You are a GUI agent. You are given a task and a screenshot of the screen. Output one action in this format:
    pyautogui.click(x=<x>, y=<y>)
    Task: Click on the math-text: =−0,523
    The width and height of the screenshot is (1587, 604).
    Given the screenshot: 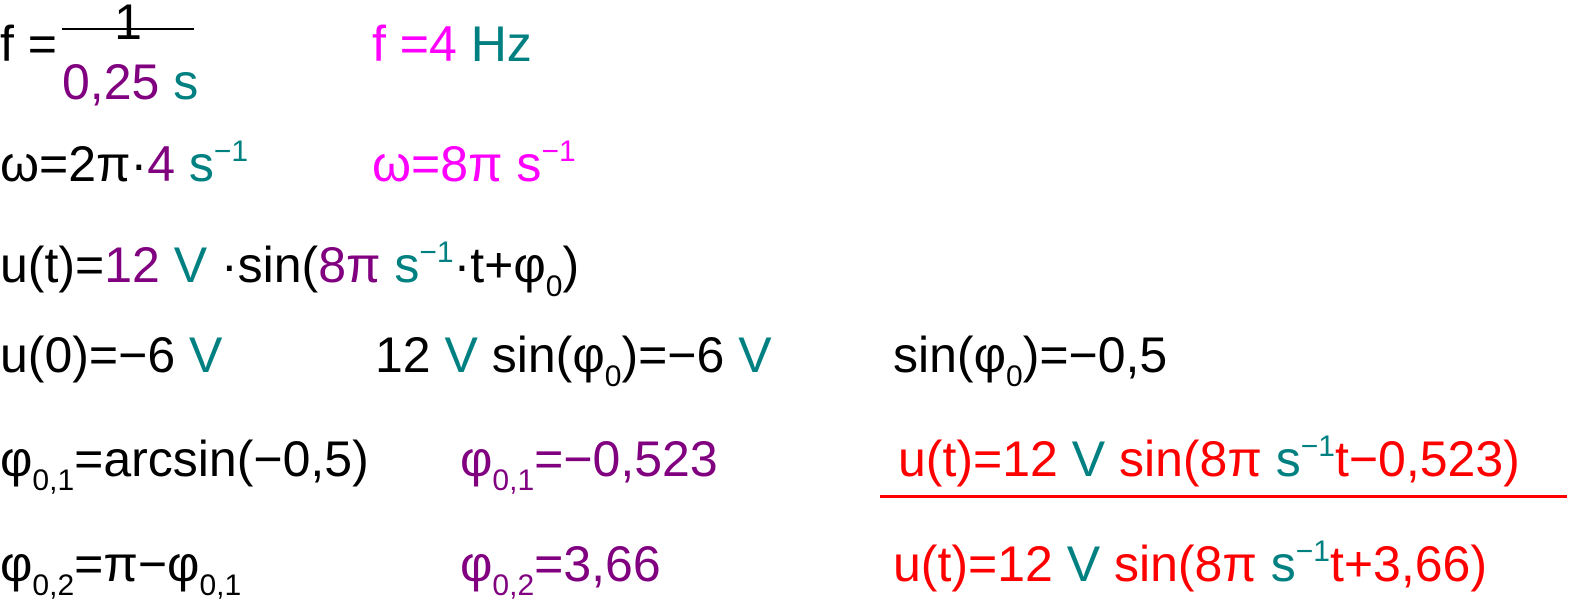 What is the action you would take?
    pyautogui.click(x=626, y=459)
    